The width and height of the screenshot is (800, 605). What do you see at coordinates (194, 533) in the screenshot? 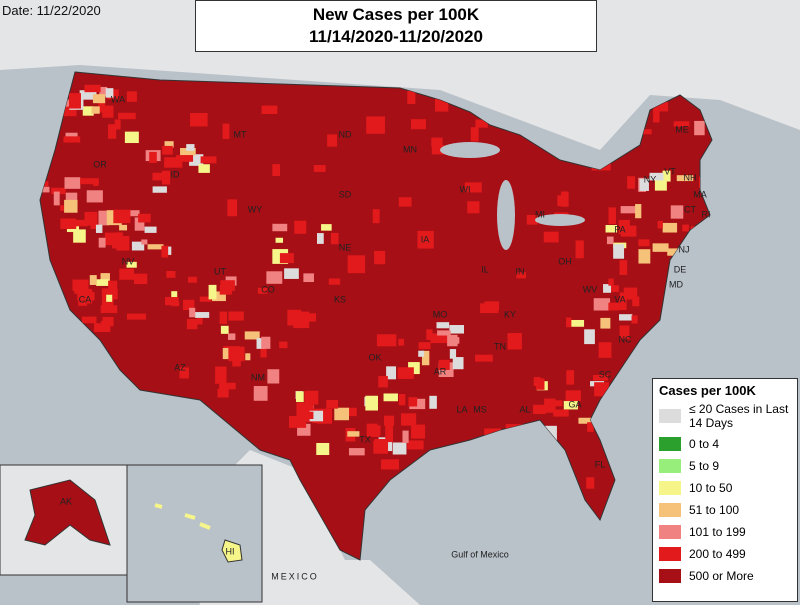
I see `hawaii-inset` at bounding box center [194, 533].